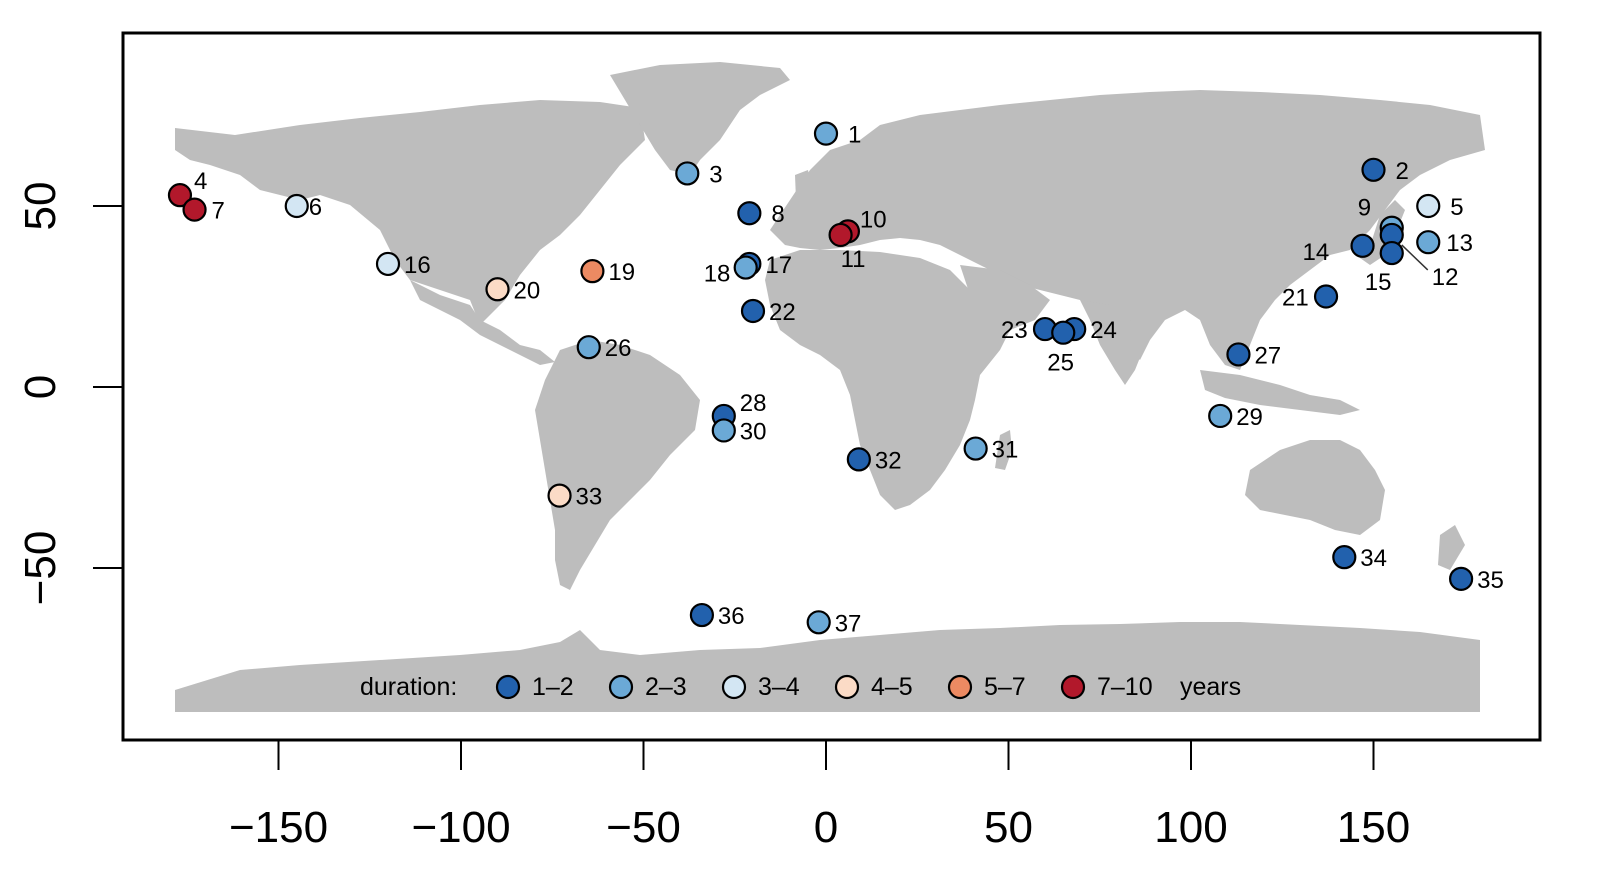 This screenshot has width=1603, height=883. What do you see at coordinates (777, 214) in the screenshot?
I see `site-label-8: 8` at bounding box center [777, 214].